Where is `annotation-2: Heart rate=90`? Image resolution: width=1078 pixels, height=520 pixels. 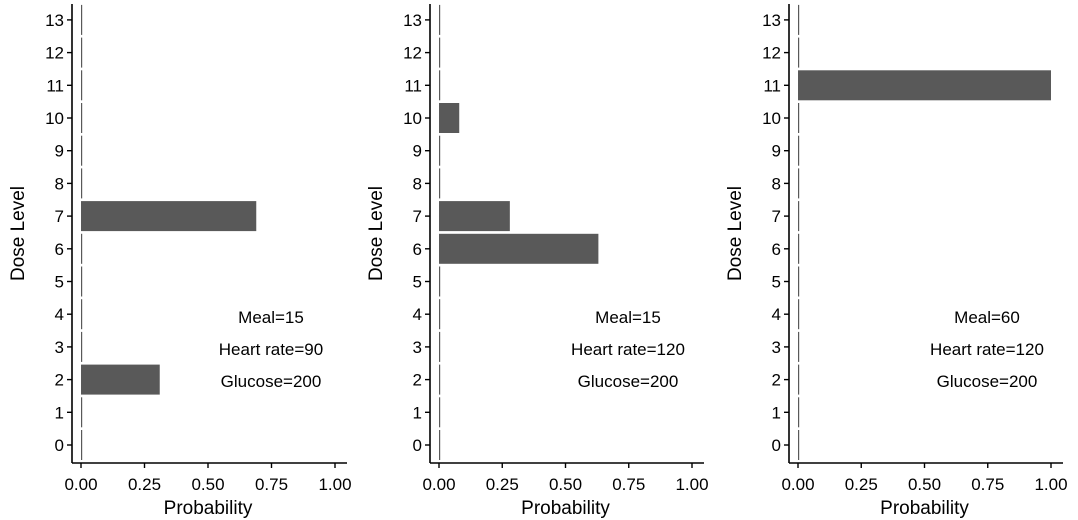
annotation-2: Heart rate=90 is located at coordinates (271, 349).